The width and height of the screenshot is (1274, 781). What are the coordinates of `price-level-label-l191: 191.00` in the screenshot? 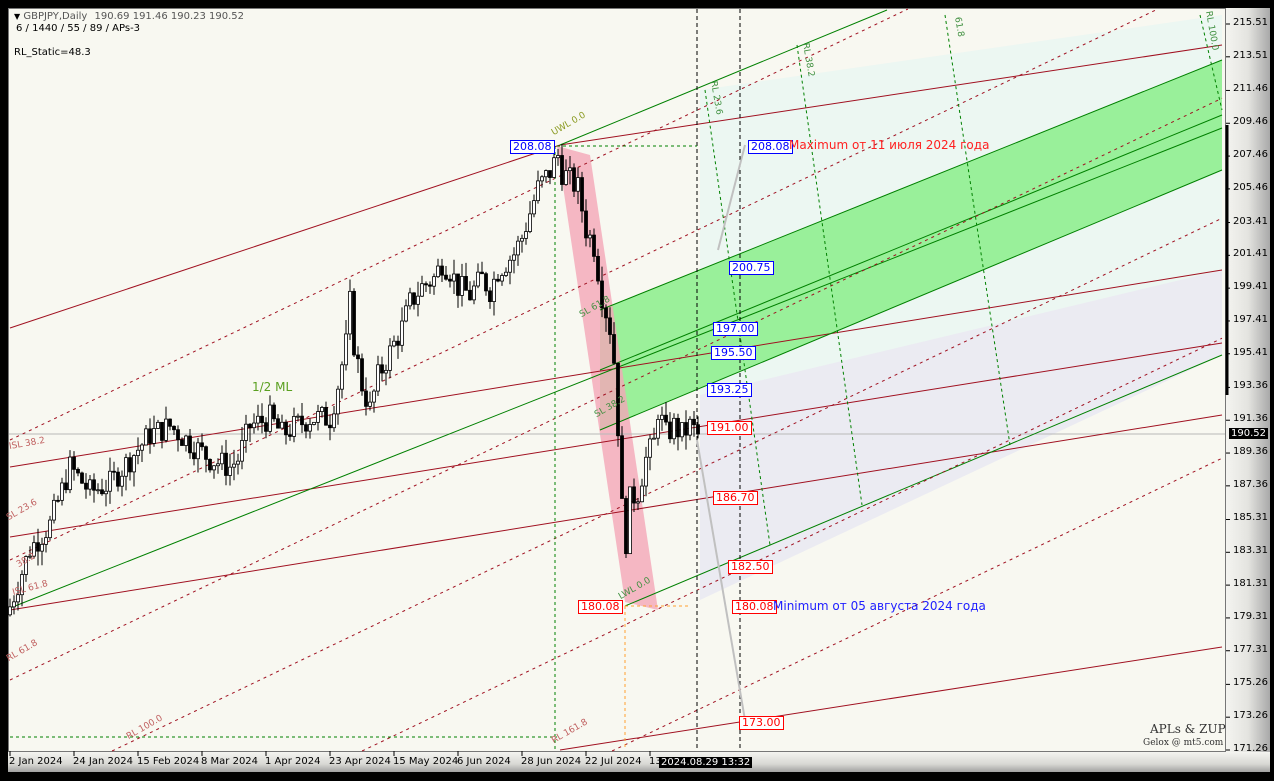 It's located at (729, 428).